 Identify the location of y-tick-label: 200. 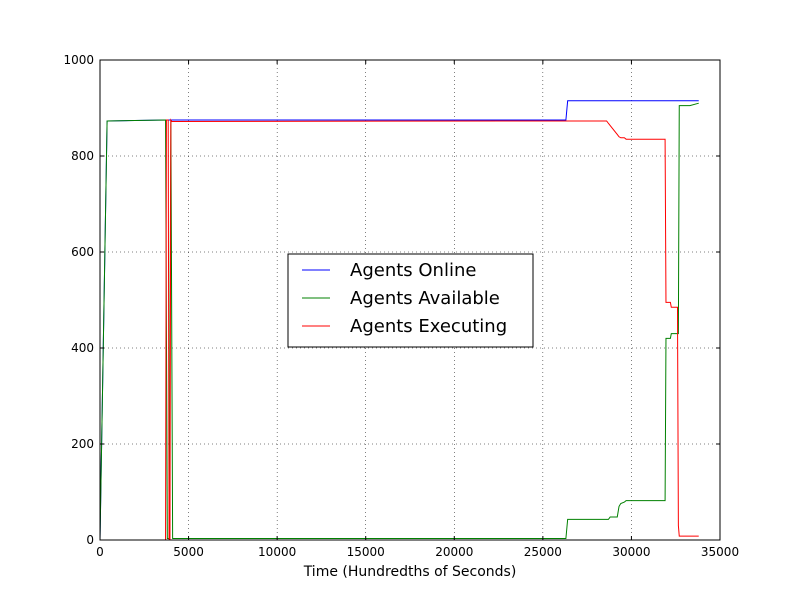
(82, 444).